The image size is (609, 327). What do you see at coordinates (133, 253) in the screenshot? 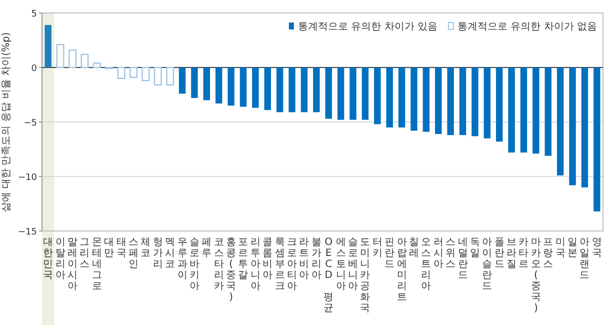
I see `x-tick-label: 스페인` at bounding box center [133, 253].